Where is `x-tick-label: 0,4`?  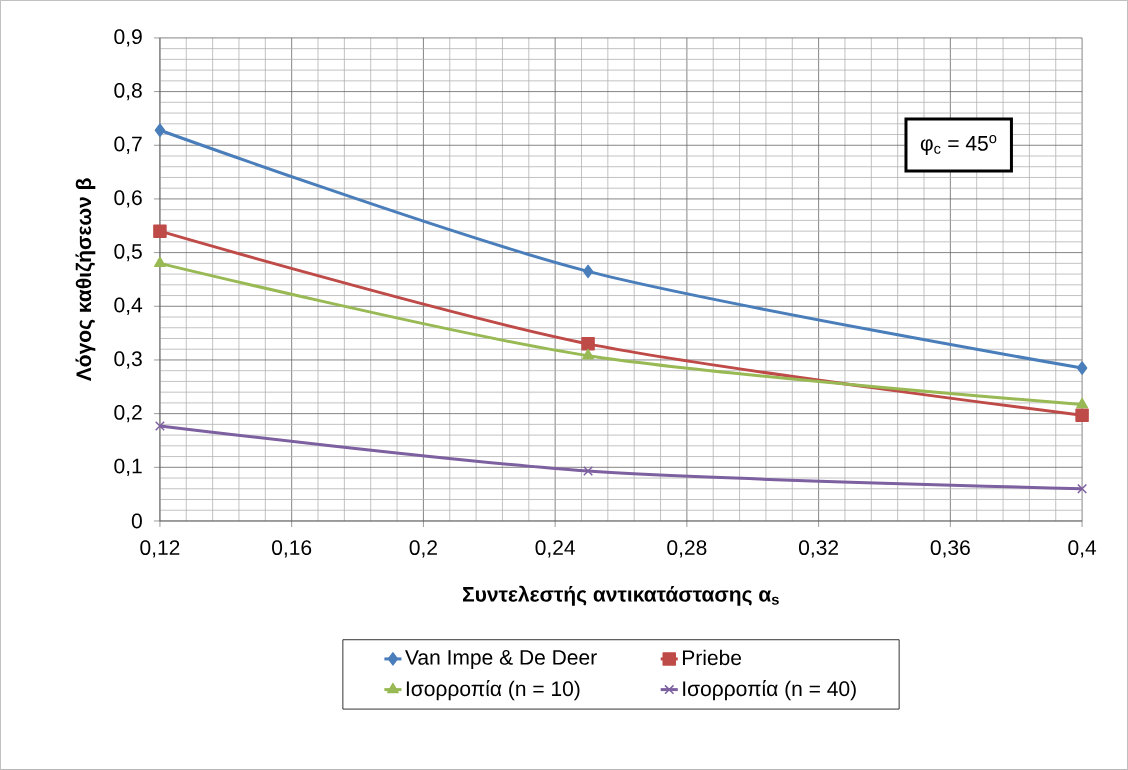 x-tick-label: 0,4 is located at coordinates (1082, 549).